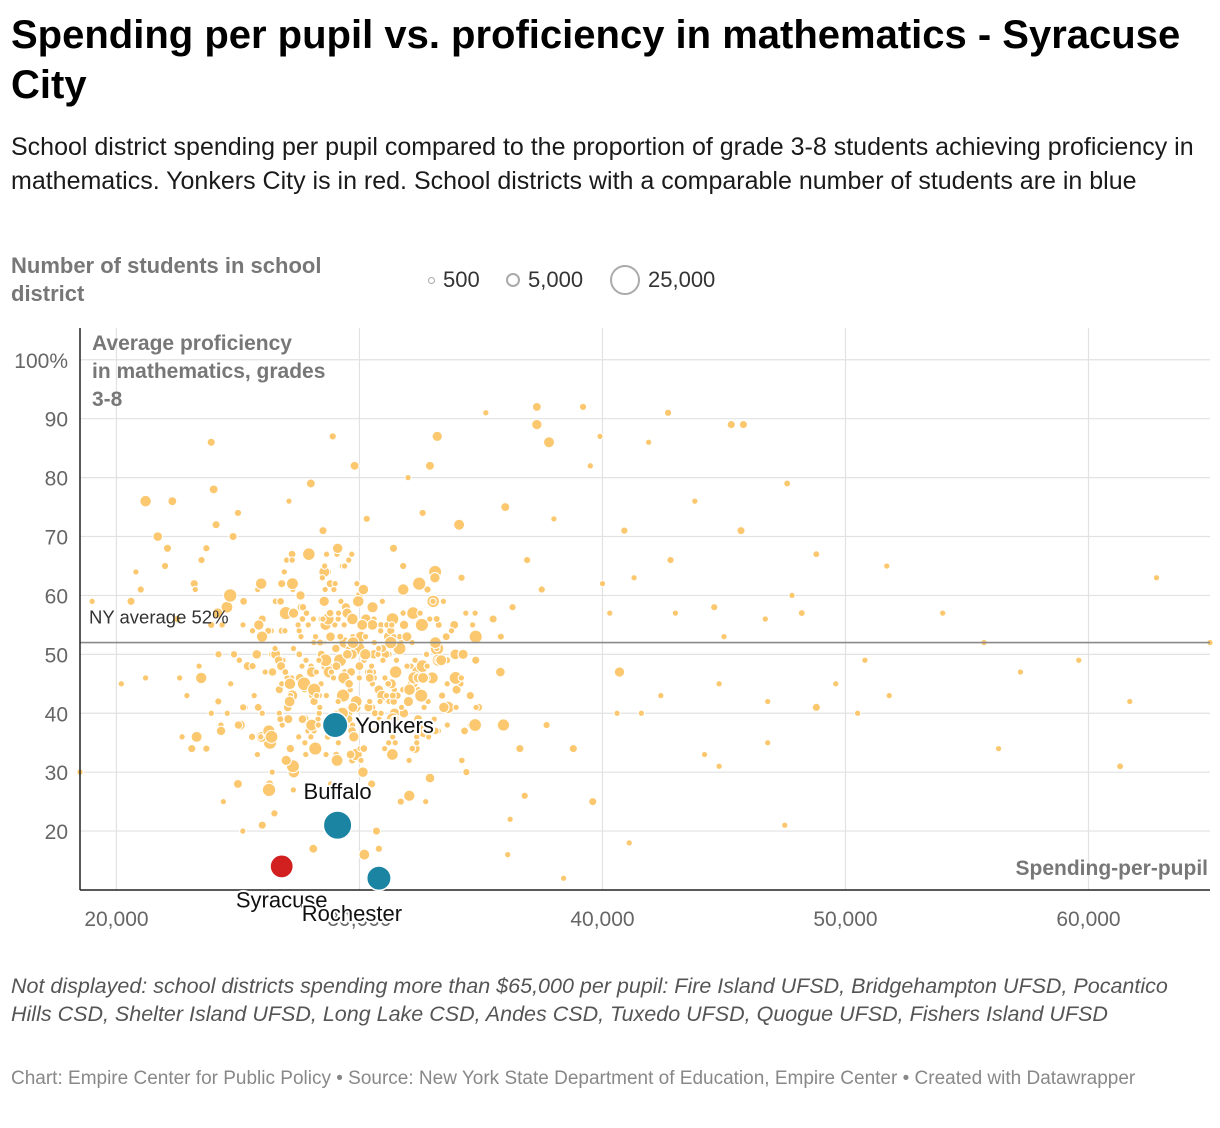 The height and width of the screenshot is (1128, 1220). Describe the element at coordinates (359, 919) in the screenshot. I see `x-tick-label: 30,000` at that location.